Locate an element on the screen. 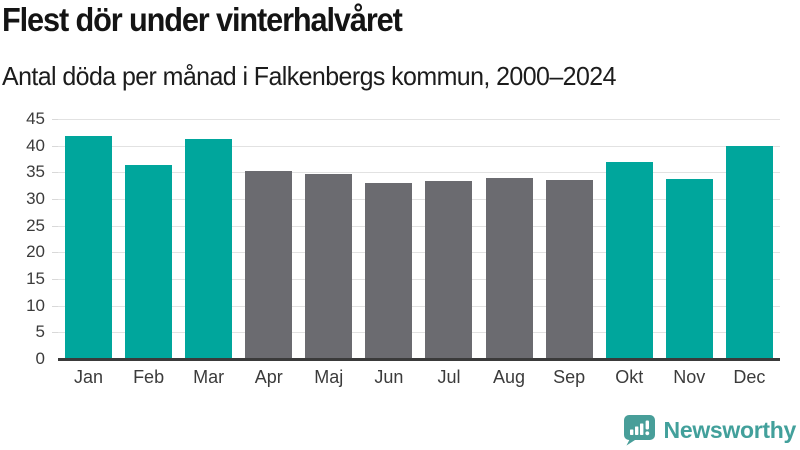  x-axis-line is located at coordinates (419, 359).